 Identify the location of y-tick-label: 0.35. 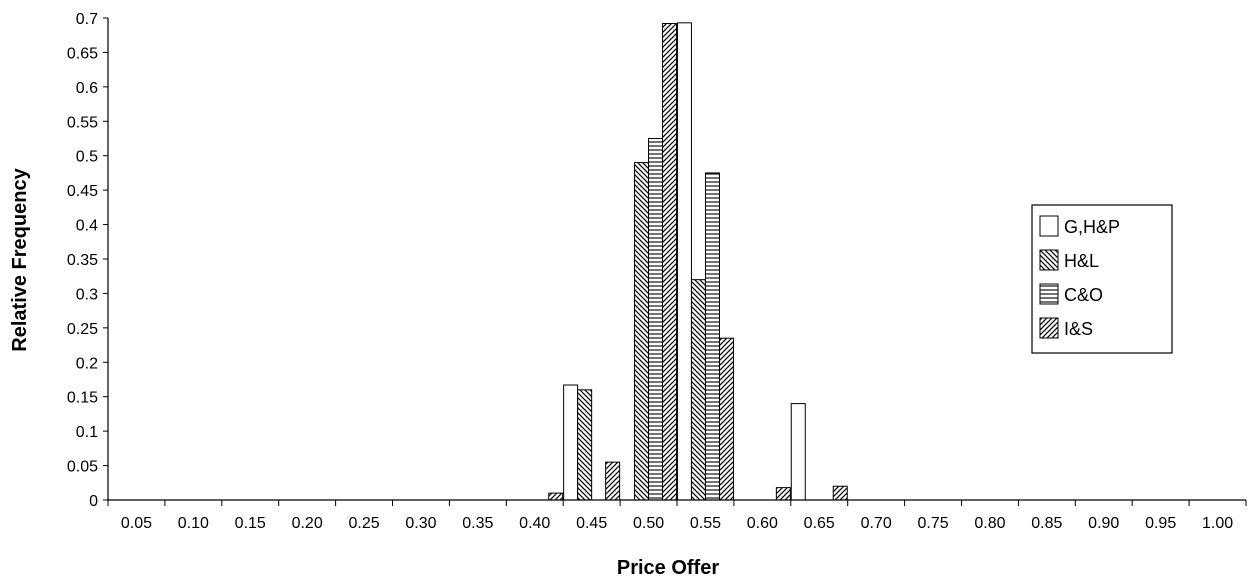
(82, 260).